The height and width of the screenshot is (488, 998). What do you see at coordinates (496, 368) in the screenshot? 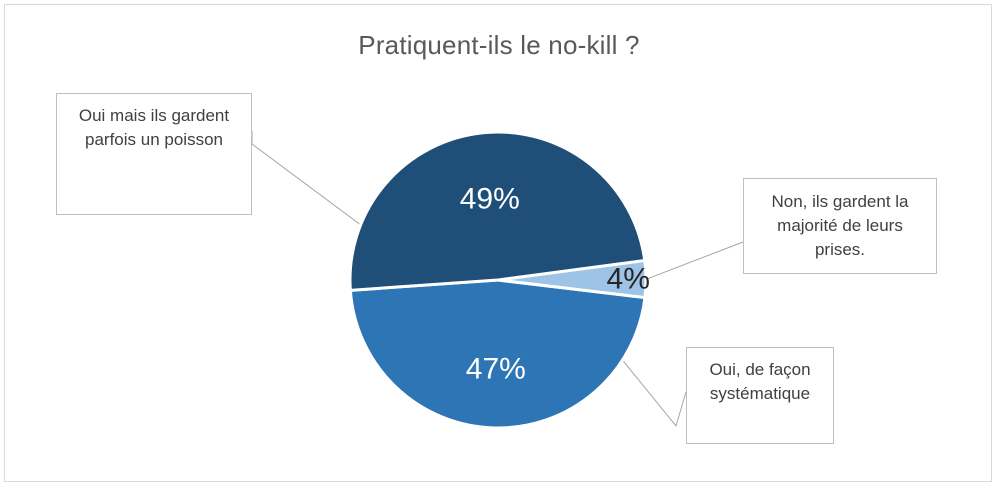
I see `data-label-47: 47%` at bounding box center [496, 368].